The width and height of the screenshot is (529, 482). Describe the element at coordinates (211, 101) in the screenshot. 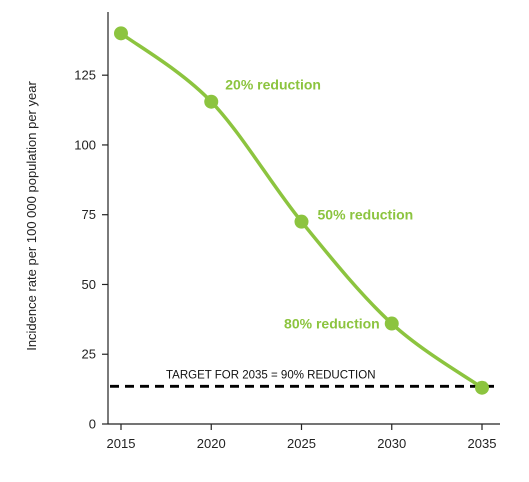

I see `data-point-2020` at that location.